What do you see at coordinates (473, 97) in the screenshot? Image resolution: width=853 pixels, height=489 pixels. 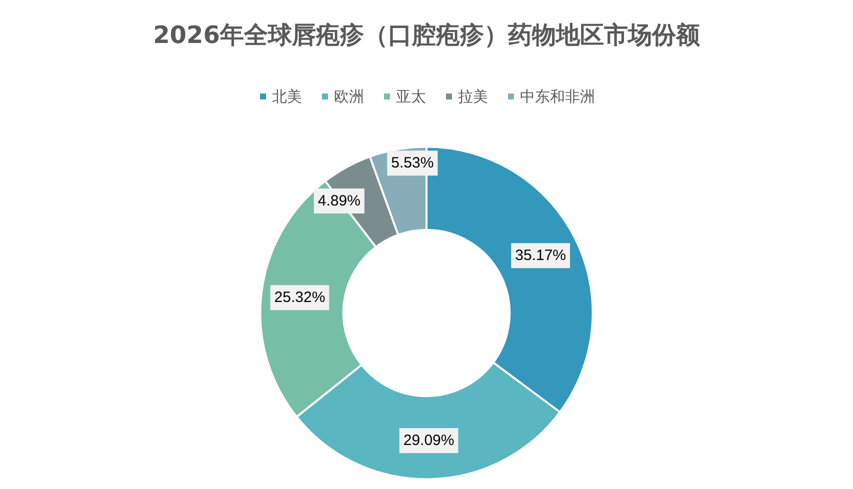 I see `legend-label: 拉美` at bounding box center [473, 97].